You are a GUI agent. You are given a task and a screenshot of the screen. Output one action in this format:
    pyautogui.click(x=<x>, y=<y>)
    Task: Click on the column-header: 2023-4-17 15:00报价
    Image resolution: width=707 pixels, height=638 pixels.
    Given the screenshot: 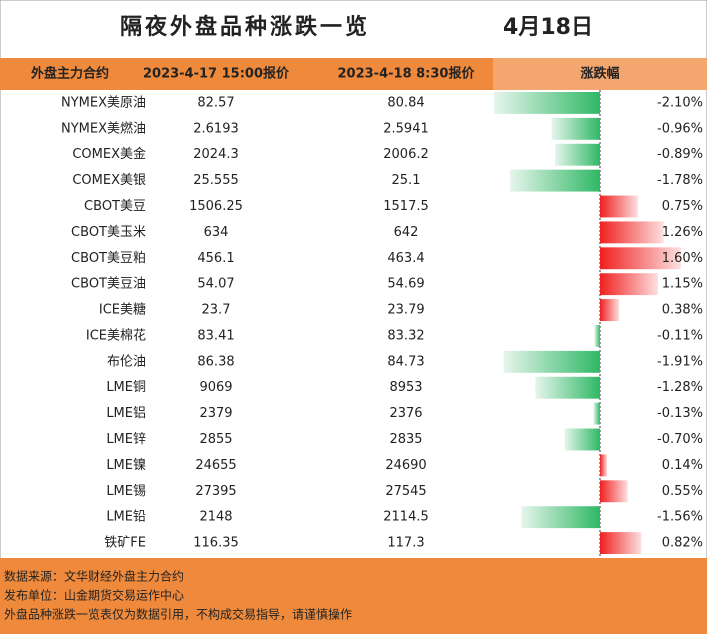 What is the action you would take?
    pyautogui.click(x=216, y=74)
    